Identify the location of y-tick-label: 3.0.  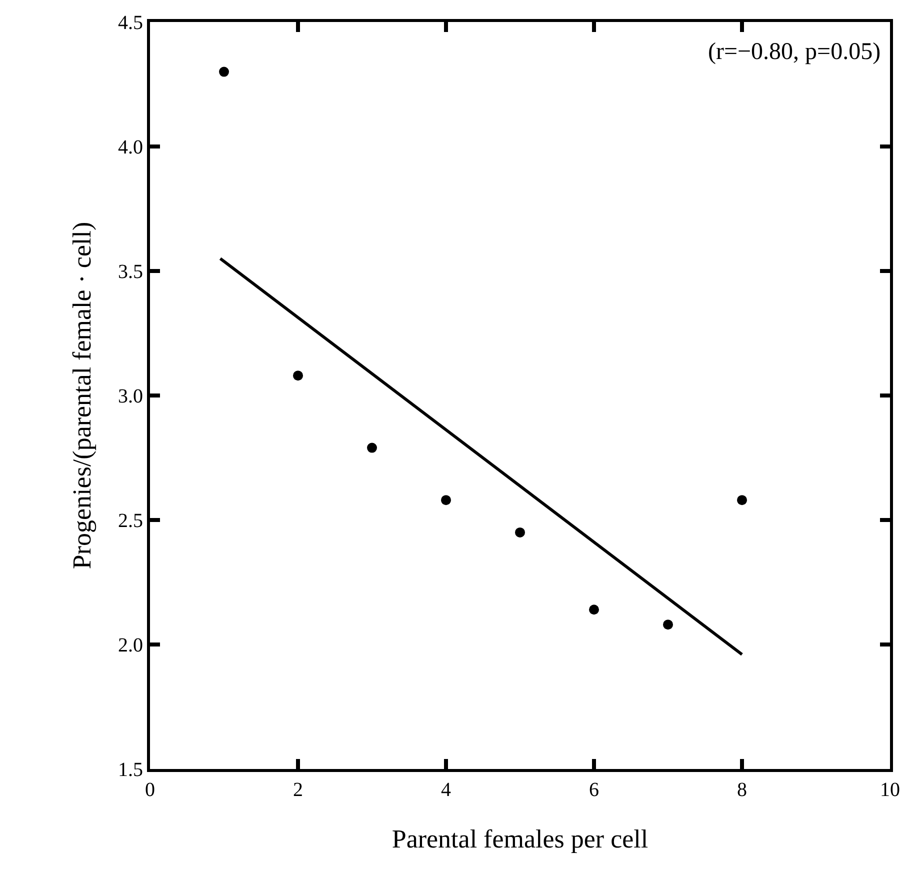
(130, 397).